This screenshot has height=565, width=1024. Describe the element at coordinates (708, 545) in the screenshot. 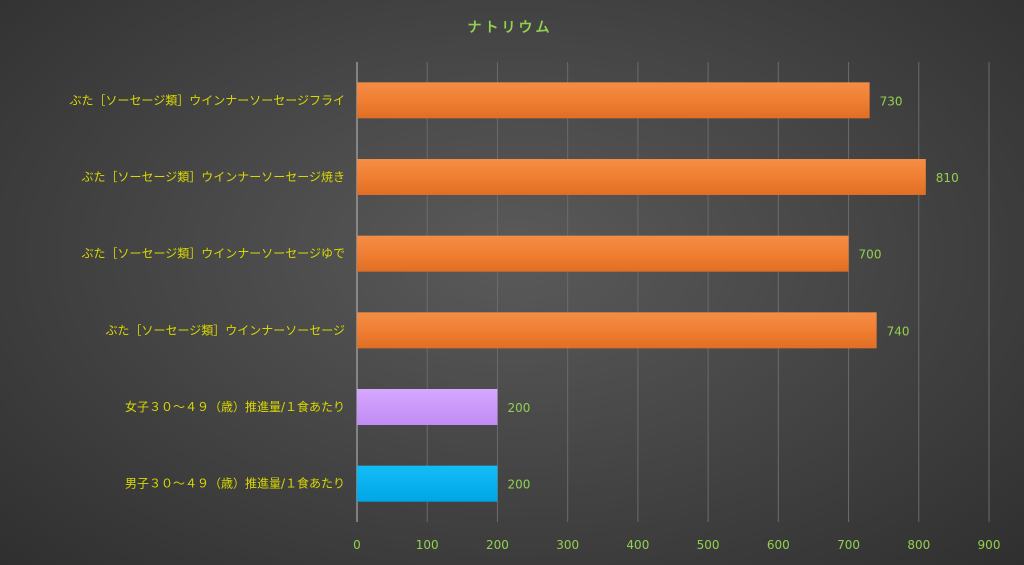

I see `x-tick-label: 500` at that location.